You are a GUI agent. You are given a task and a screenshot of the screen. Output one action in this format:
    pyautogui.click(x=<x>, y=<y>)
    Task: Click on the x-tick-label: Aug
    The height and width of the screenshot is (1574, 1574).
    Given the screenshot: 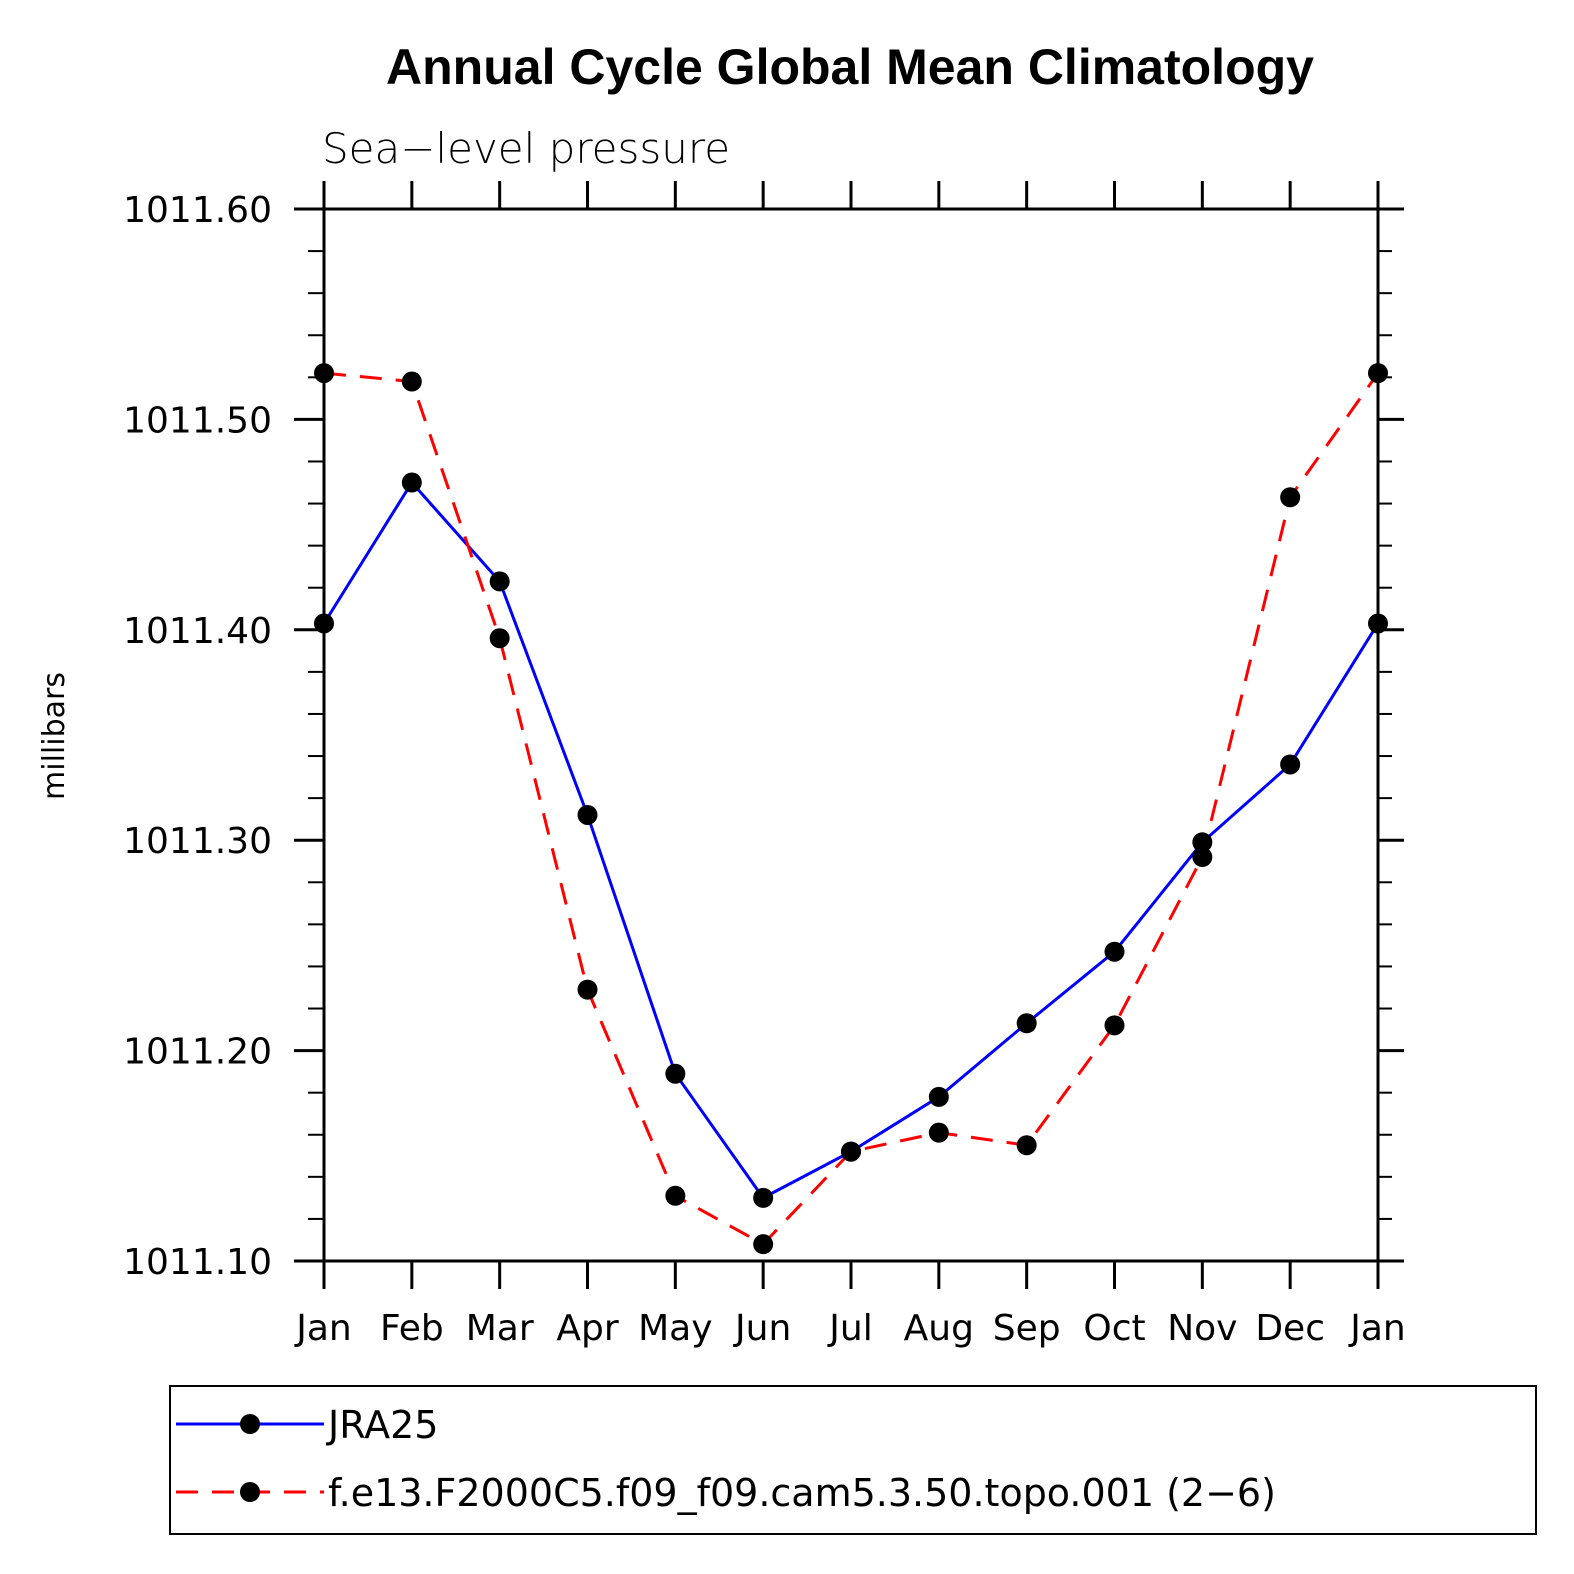 What is the action you would take?
    pyautogui.click(x=939, y=1328)
    